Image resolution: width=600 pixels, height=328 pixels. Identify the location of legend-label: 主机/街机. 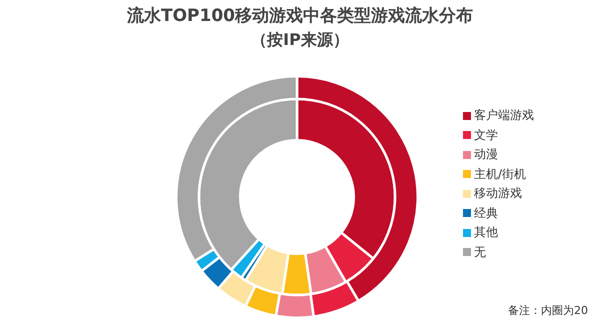
(500, 174).